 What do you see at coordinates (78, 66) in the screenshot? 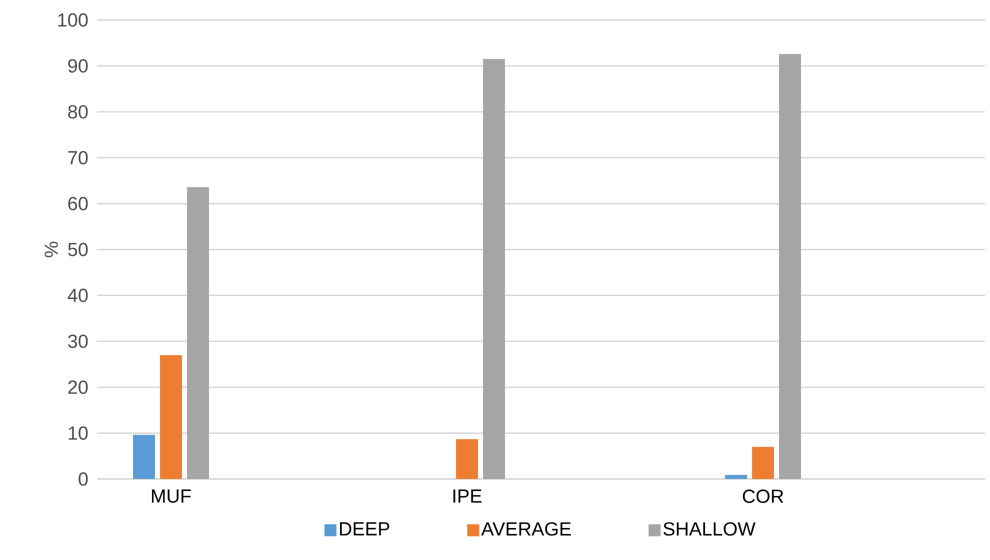
I see `y-tick-label: 90` at bounding box center [78, 66].